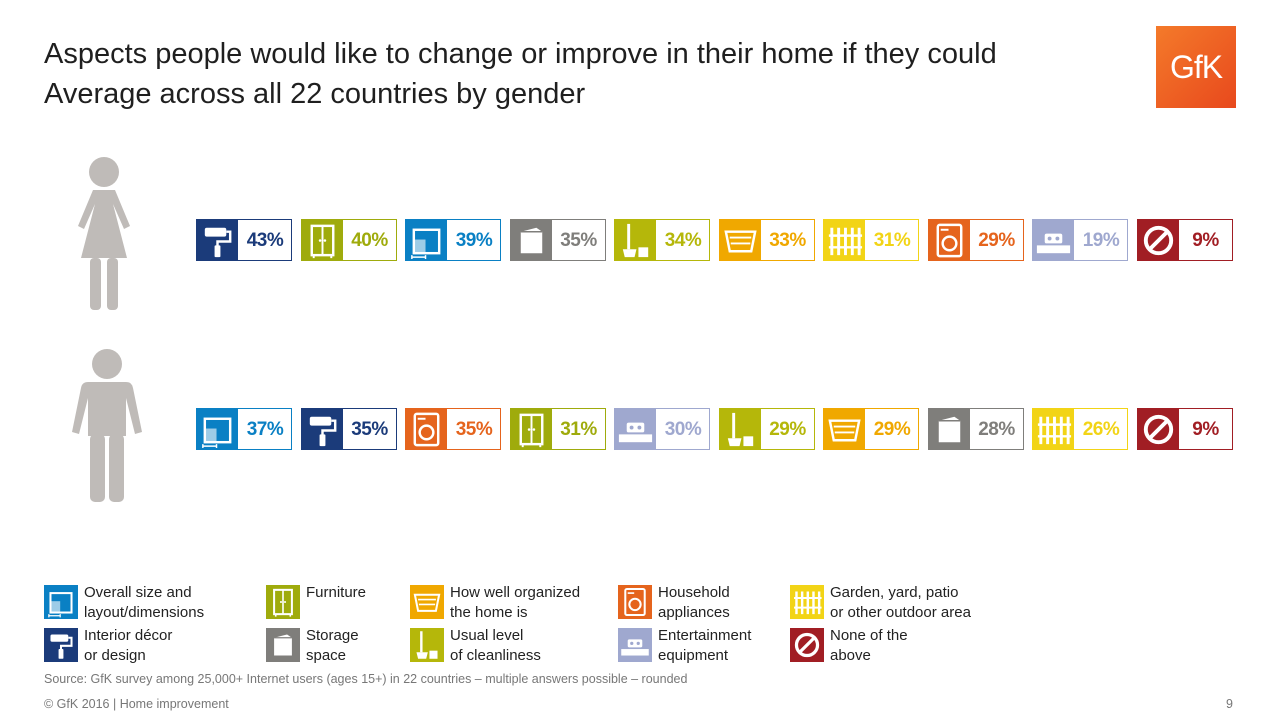 This screenshot has width=1280, height=720. Describe the element at coordinates (1101, 429) in the screenshot. I see `data-label: 26%` at that location.